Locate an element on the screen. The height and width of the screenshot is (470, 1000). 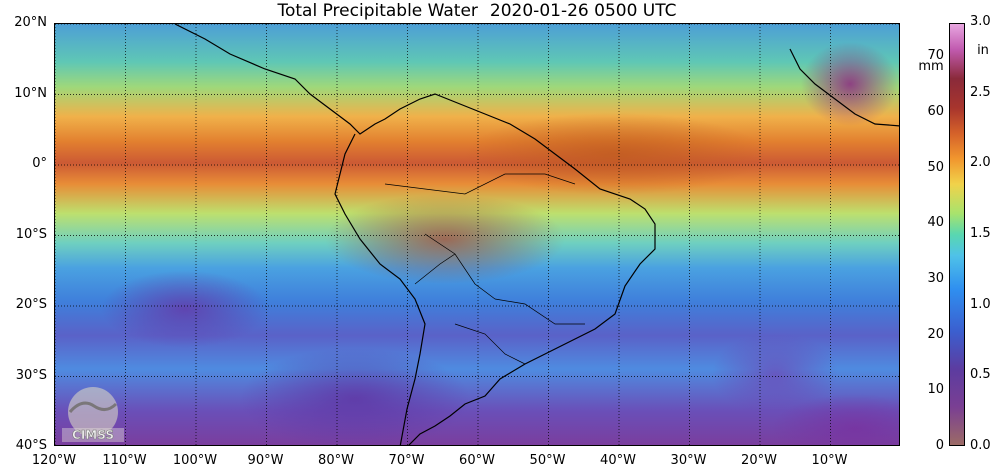
colorbar-in-unit: in is located at coordinates (983, 50).